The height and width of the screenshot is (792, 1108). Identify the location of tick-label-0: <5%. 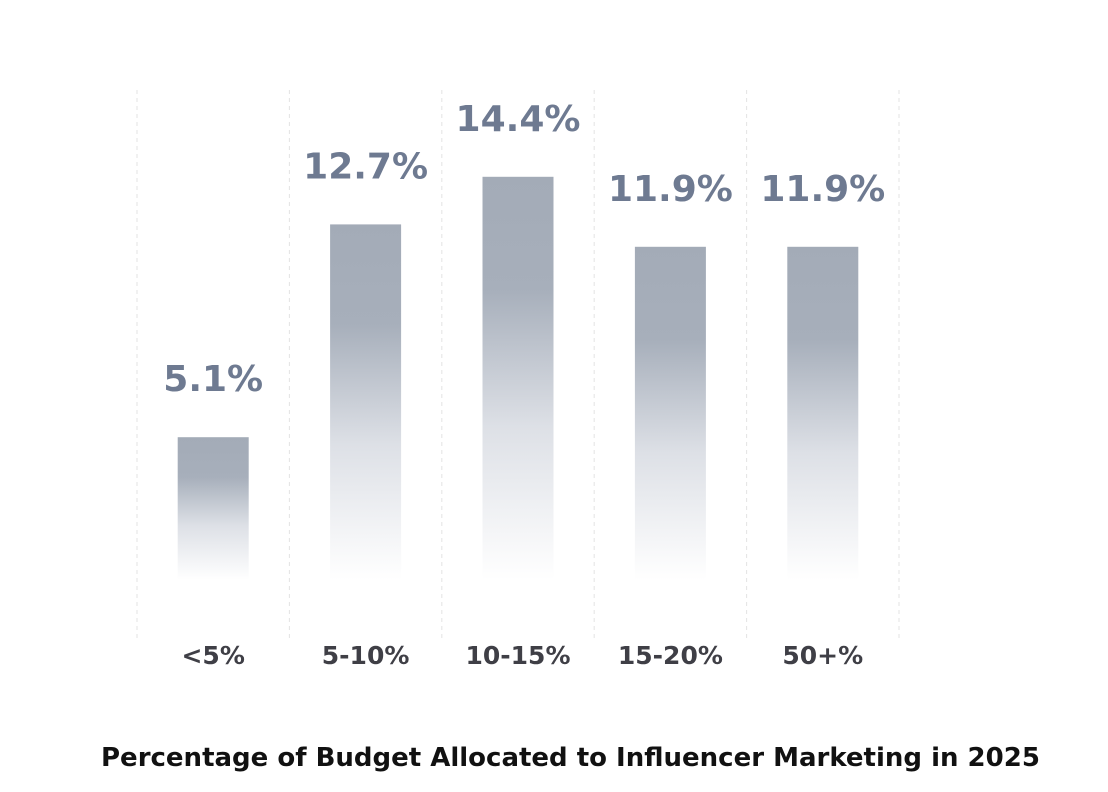
(212, 655).